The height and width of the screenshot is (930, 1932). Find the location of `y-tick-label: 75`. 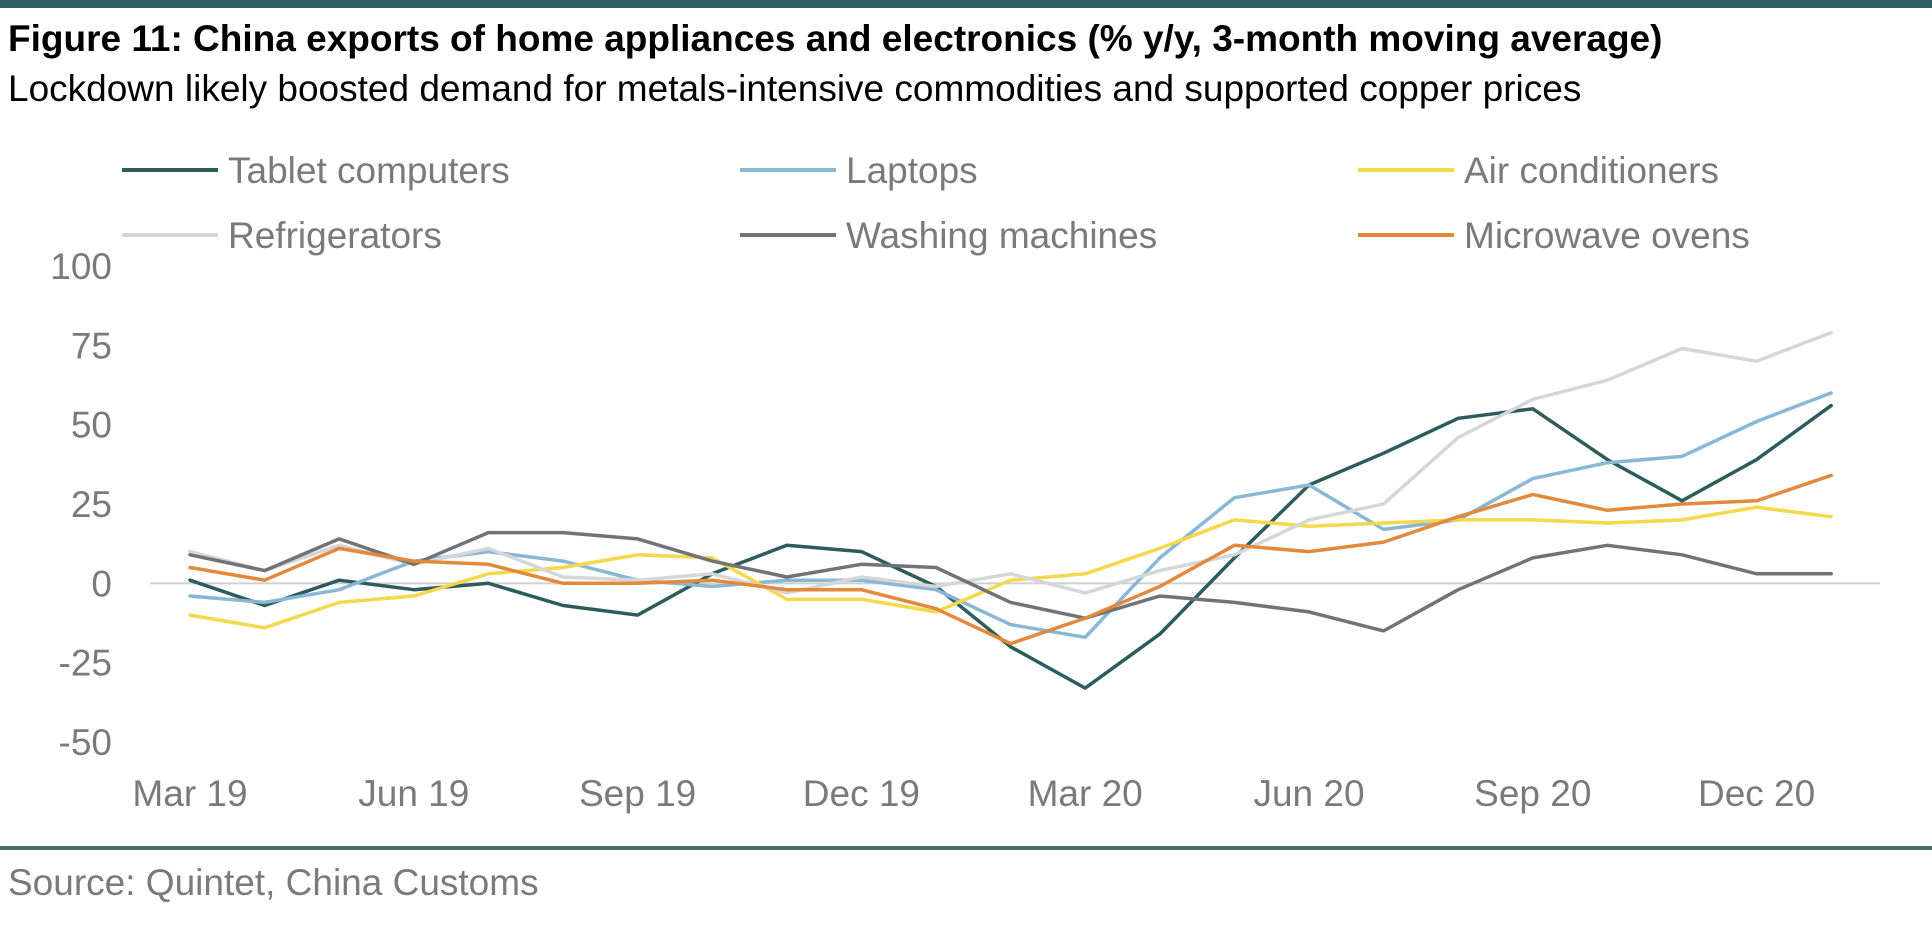

y-tick-label: 75 is located at coordinates (91, 345).